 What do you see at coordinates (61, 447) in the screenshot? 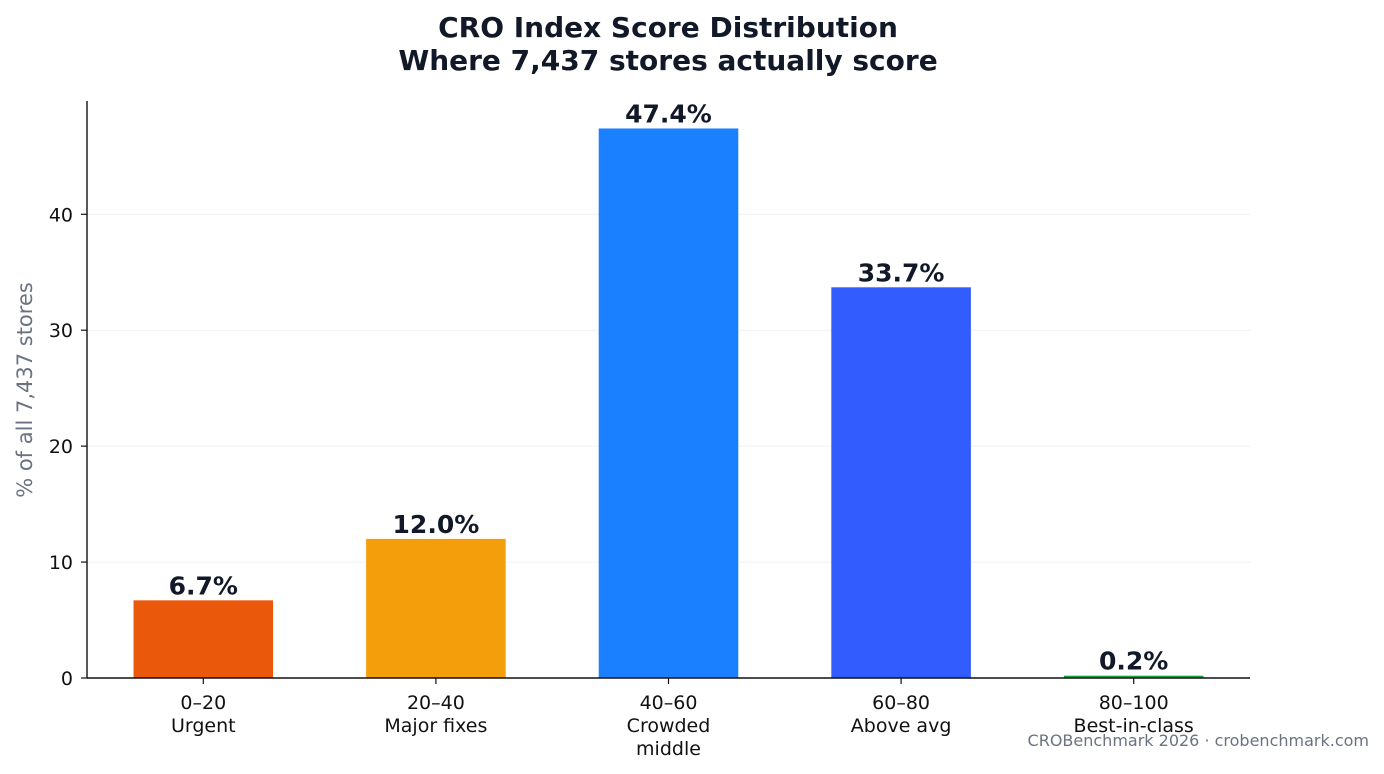
I see `y-tick-label: 20` at bounding box center [61, 447].